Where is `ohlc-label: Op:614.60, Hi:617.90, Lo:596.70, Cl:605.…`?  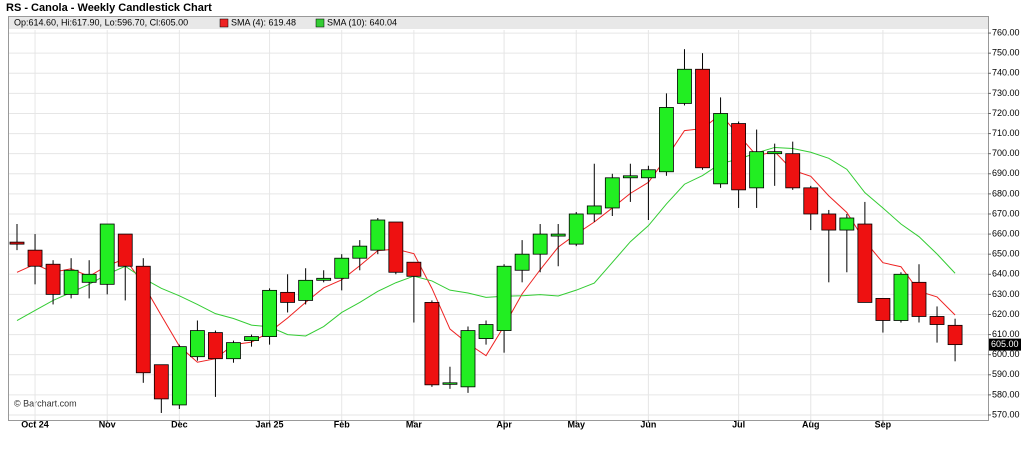 ohlc-label: Op:614.60, Hi:617.90, Lo:596.70, Cl:605.… is located at coordinates (101, 22).